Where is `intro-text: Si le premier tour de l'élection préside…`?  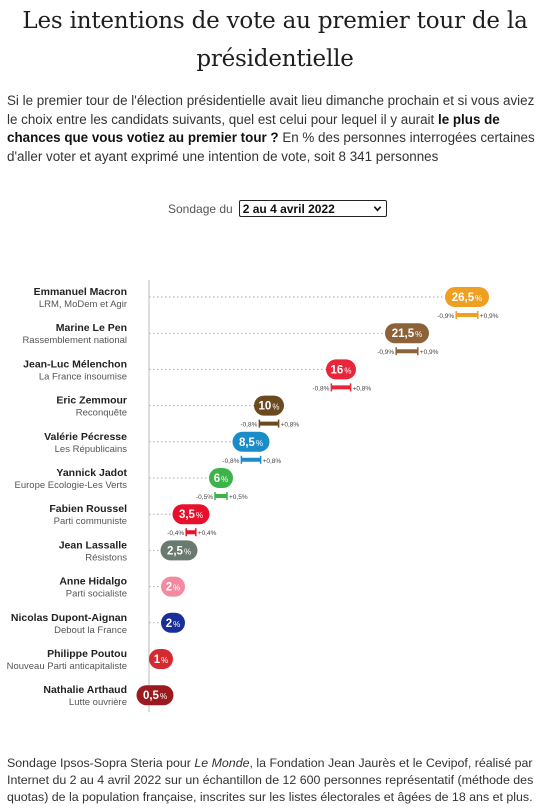
intro-text: Si le premier tour de l'élection préside… is located at coordinates (271, 110).